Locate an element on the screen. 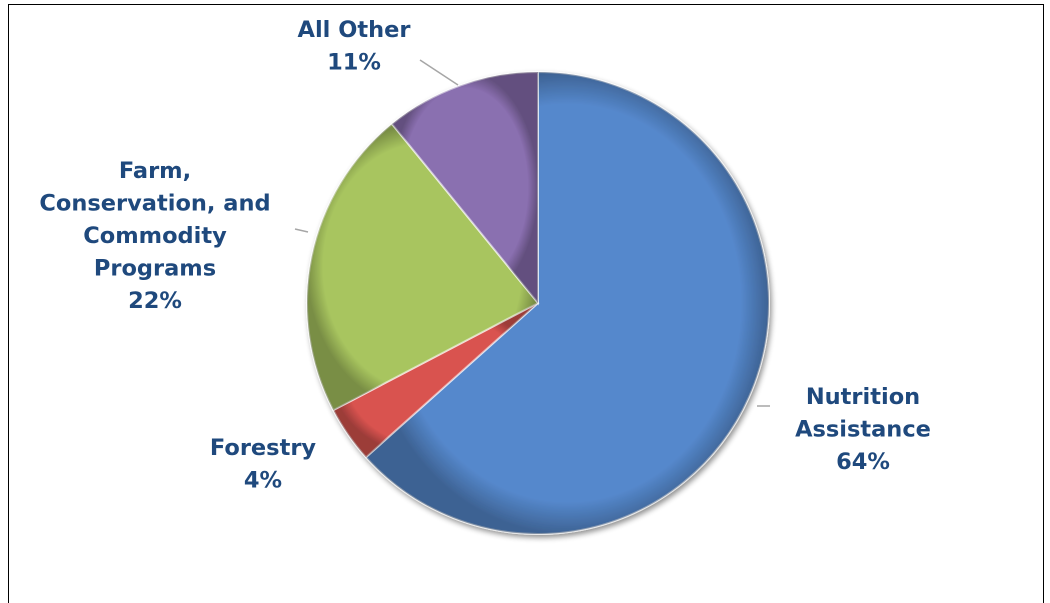 This screenshot has height=603, width=1050. slice-name-line: Nutrition is located at coordinates (863, 397).